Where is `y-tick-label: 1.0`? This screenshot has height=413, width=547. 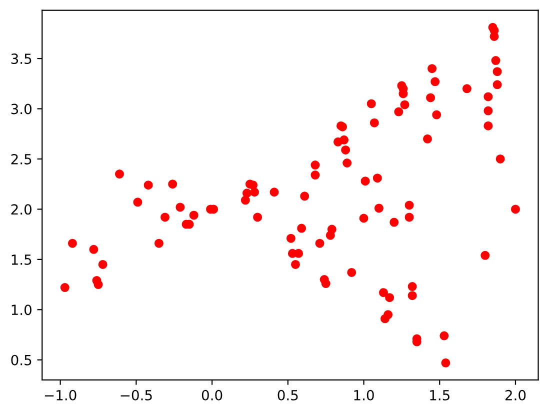 y-tick-label: 1.0 is located at coordinates (22, 310).